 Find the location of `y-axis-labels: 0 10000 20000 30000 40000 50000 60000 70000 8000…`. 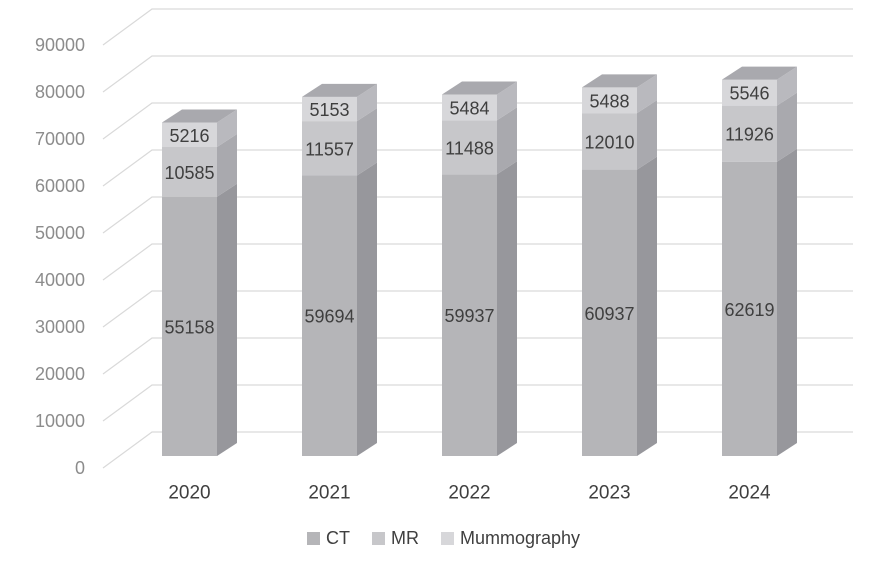

y-axis-labels: 0 10000 20000 30000 40000 50000 60000 70000 8000… is located at coordinates (60, 256).